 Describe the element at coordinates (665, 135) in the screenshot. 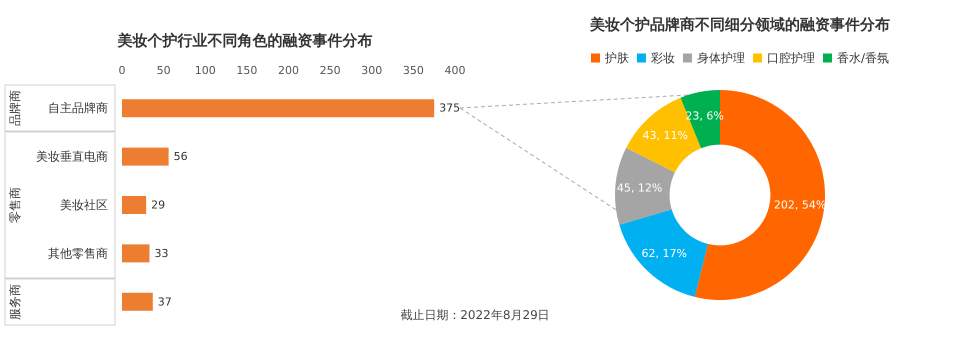

I see `data-label: 43, 11%` at that location.